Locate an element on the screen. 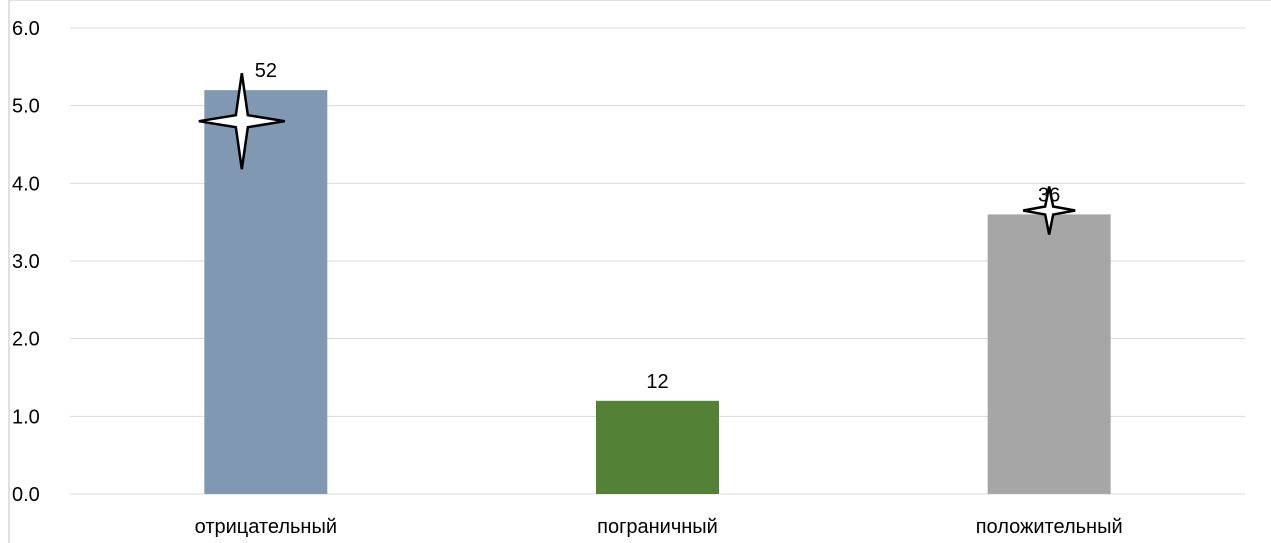  x-axis-category-labels: отрицательный пограничный положительный is located at coordinates (659, 527).